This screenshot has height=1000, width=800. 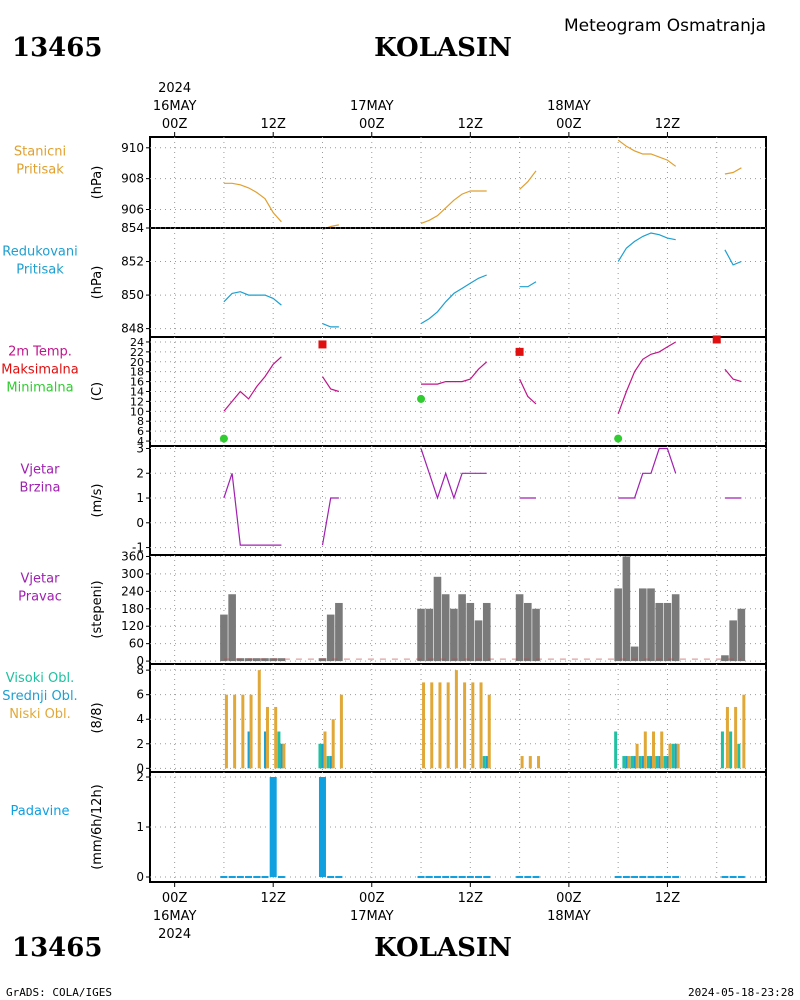 What do you see at coordinates (97, 391) in the screenshot?
I see `temperature-ylabel: (C)` at bounding box center [97, 391].